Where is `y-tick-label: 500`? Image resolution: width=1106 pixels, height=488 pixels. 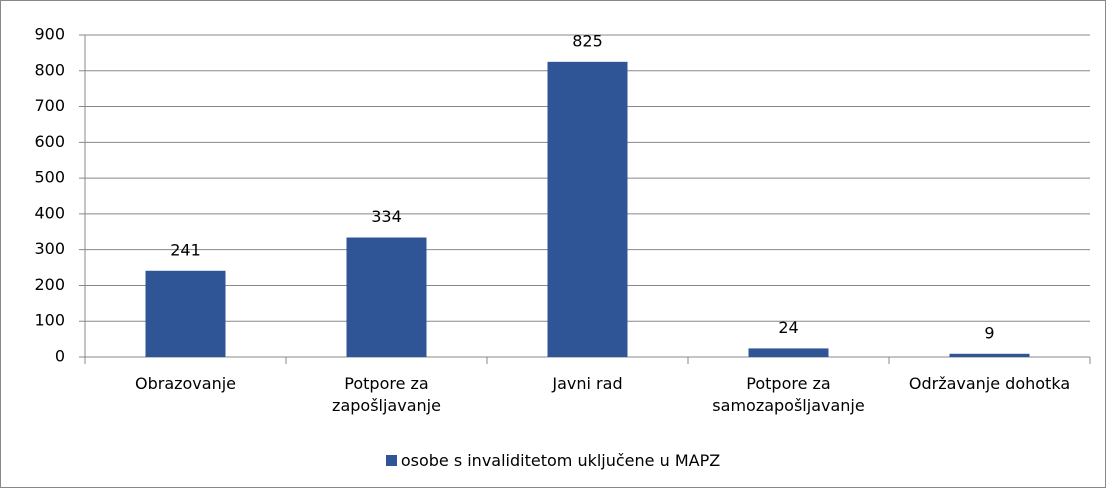 y-tick-label: 500 is located at coordinates (49, 177).